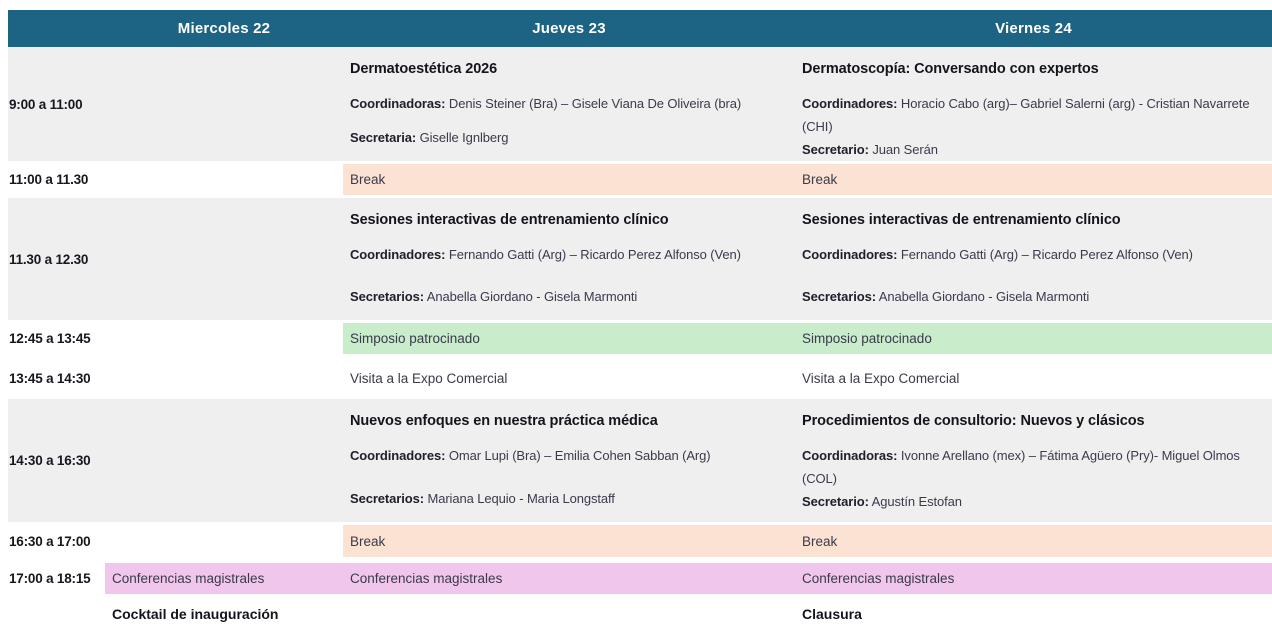 This screenshot has height=631, width=1272. What do you see at coordinates (46, 104) in the screenshot?
I see `time-label: 9:00 a 11:00` at bounding box center [46, 104].